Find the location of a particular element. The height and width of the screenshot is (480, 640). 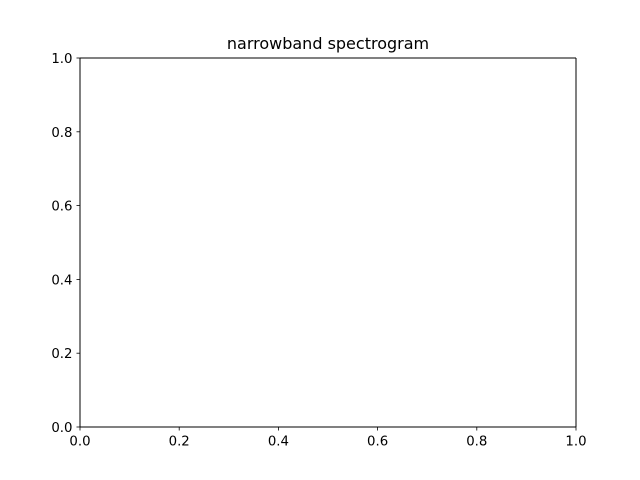

y-tick-label: 0.6 is located at coordinates (61, 207).